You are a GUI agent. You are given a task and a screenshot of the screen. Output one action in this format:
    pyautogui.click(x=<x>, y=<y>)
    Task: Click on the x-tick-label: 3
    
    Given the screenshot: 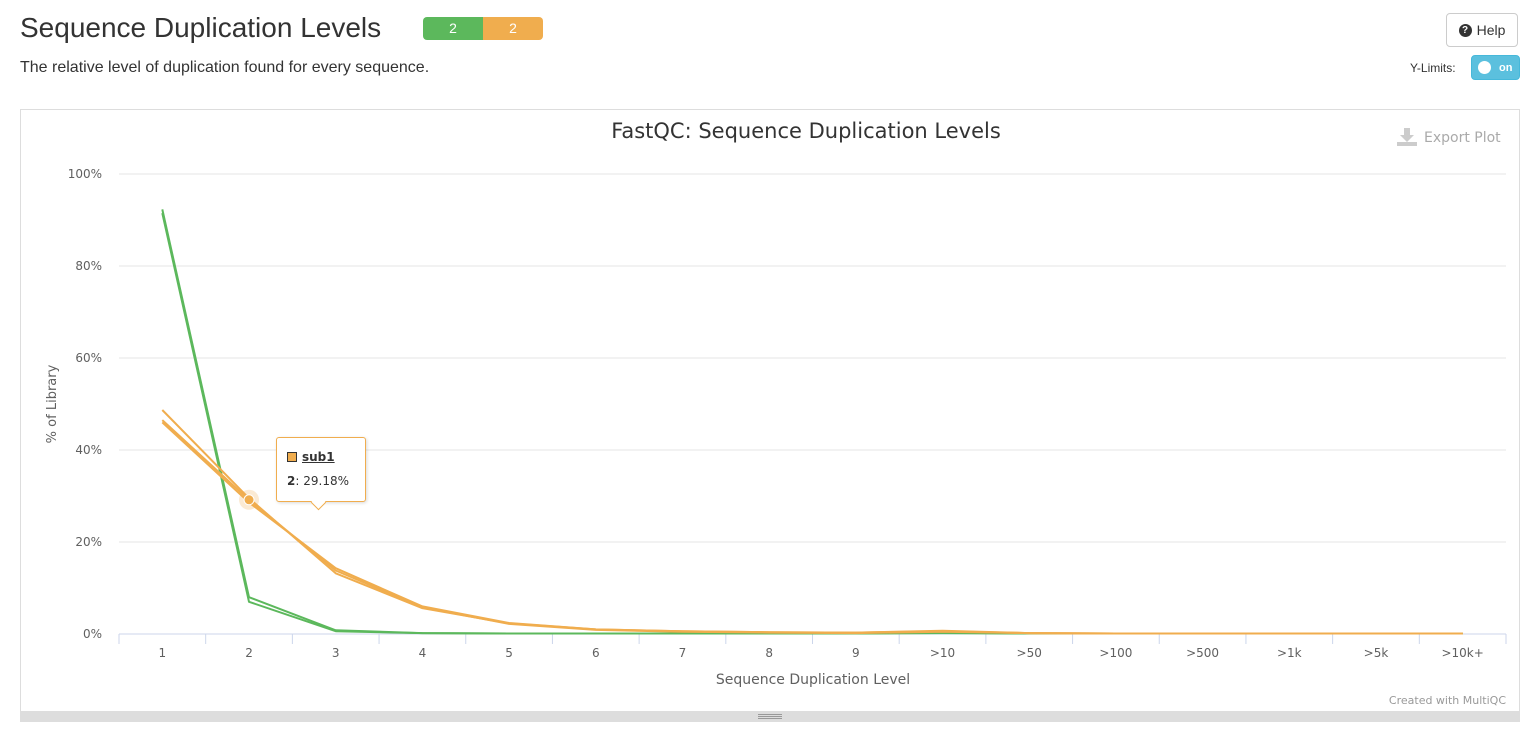 What is the action you would take?
    pyautogui.click(x=336, y=653)
    